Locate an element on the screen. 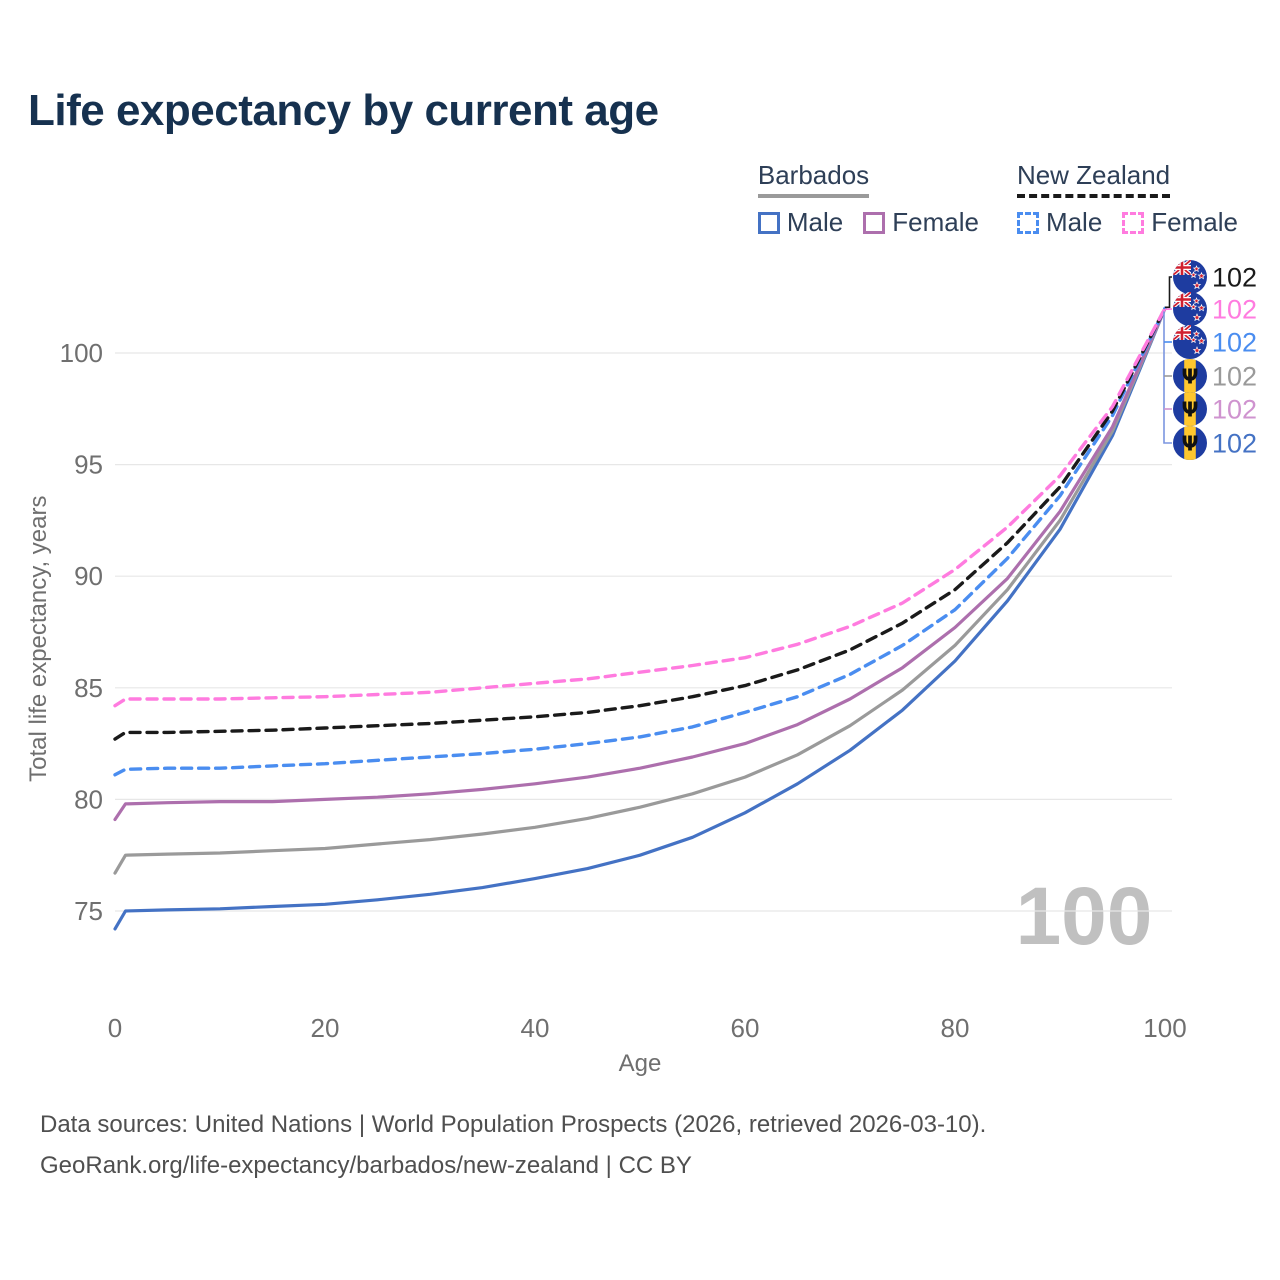 The image size is (1280, 1280). y-axis-title: Total life expectancy, years is located at coordinates (38, 639).